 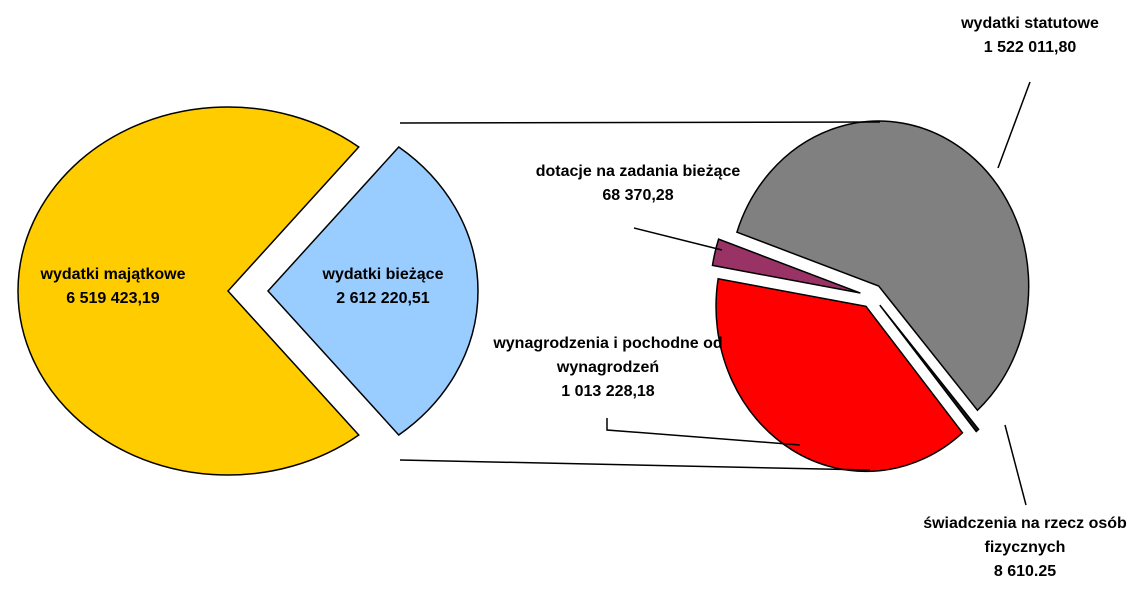 What do you see at coordinates (383, 274) in the screenshot?
I see `category-label: wydatki bieżące` at bounding box center [383, 274].